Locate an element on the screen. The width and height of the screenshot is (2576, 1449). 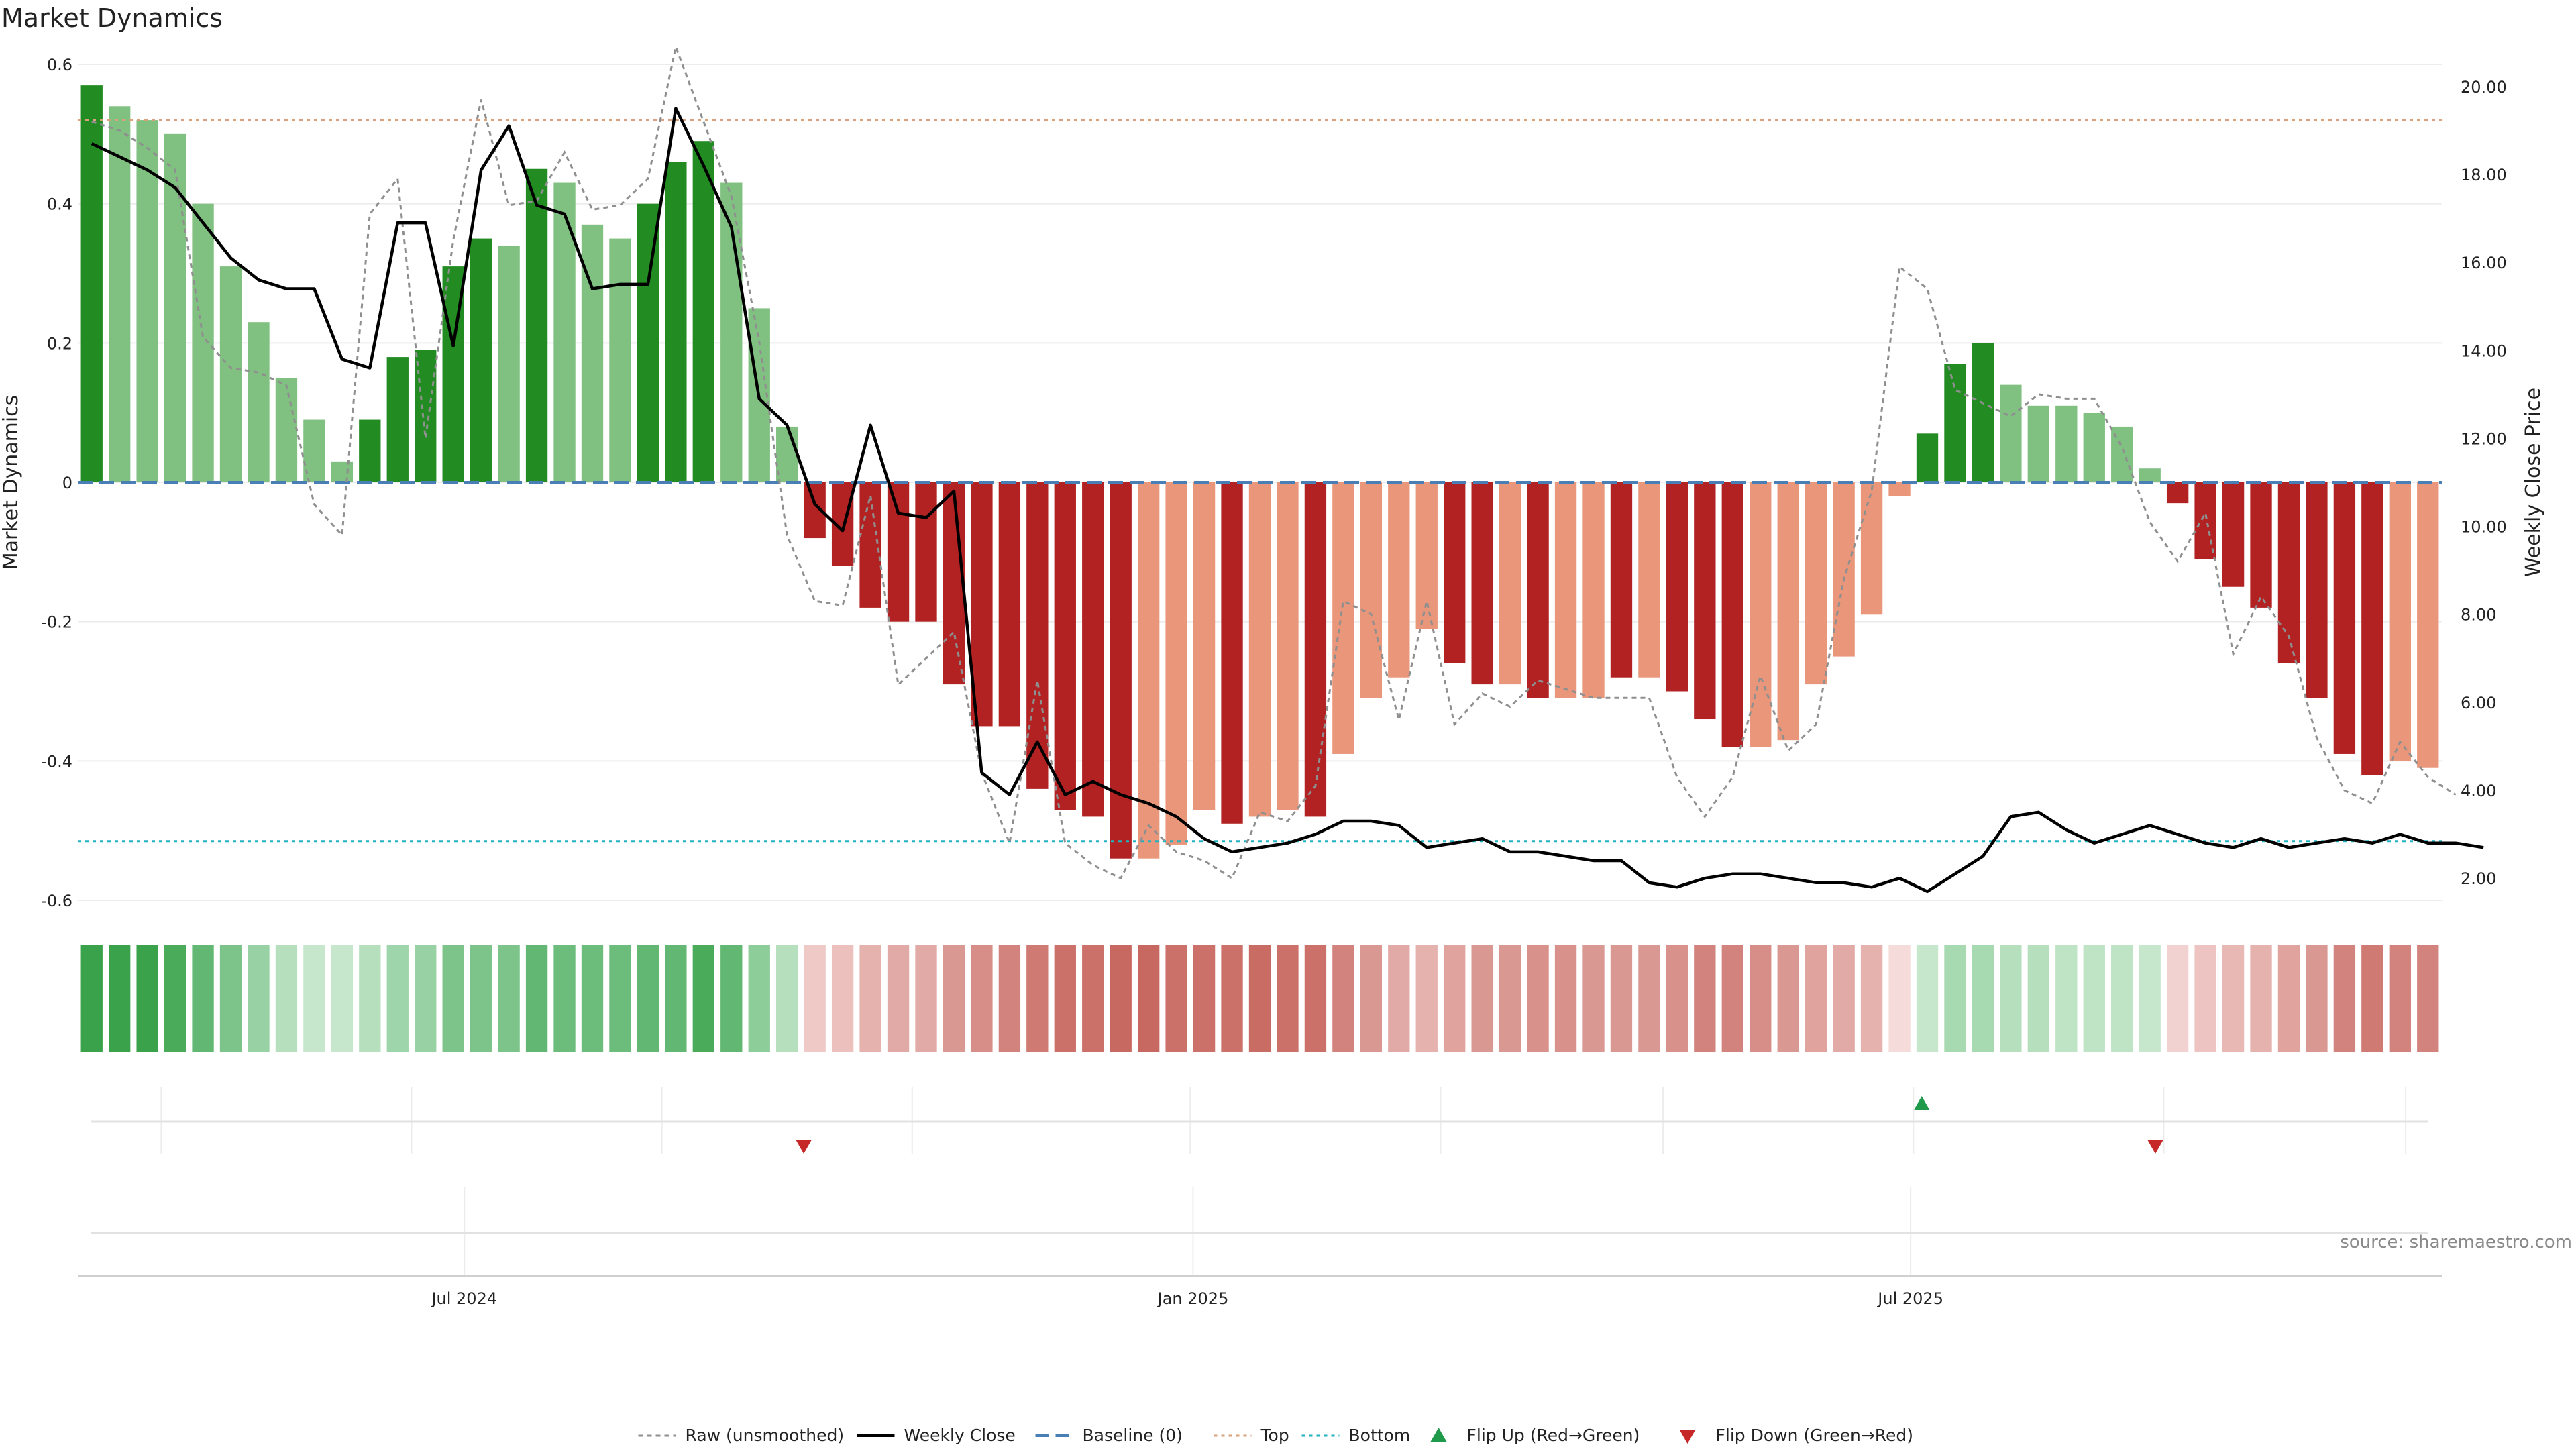
right-tick-label: 18.00 is located at coordinates (2484, 175).